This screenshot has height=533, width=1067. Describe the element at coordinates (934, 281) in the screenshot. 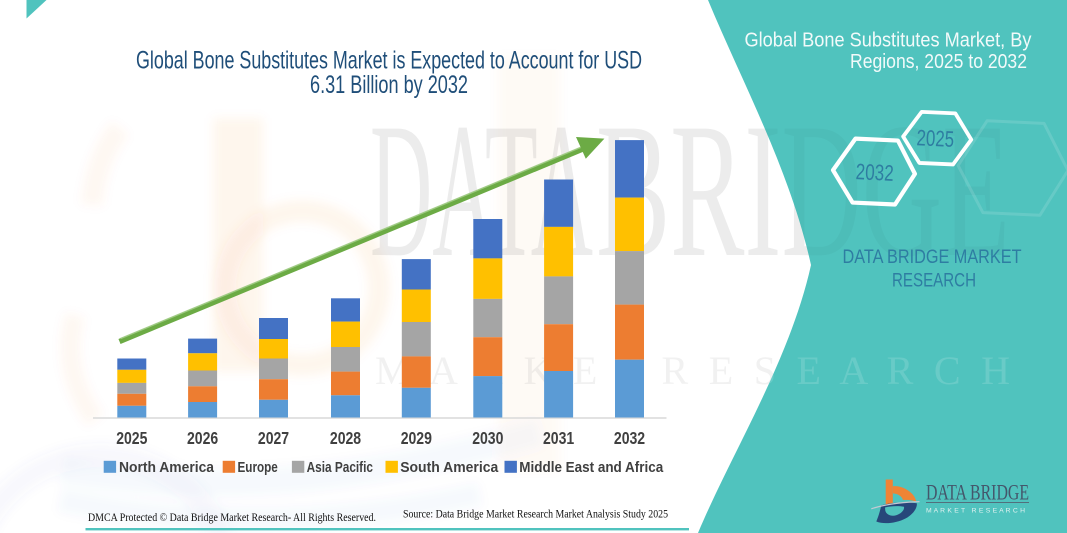

I see `svg-text: RESEARCH` at that location.